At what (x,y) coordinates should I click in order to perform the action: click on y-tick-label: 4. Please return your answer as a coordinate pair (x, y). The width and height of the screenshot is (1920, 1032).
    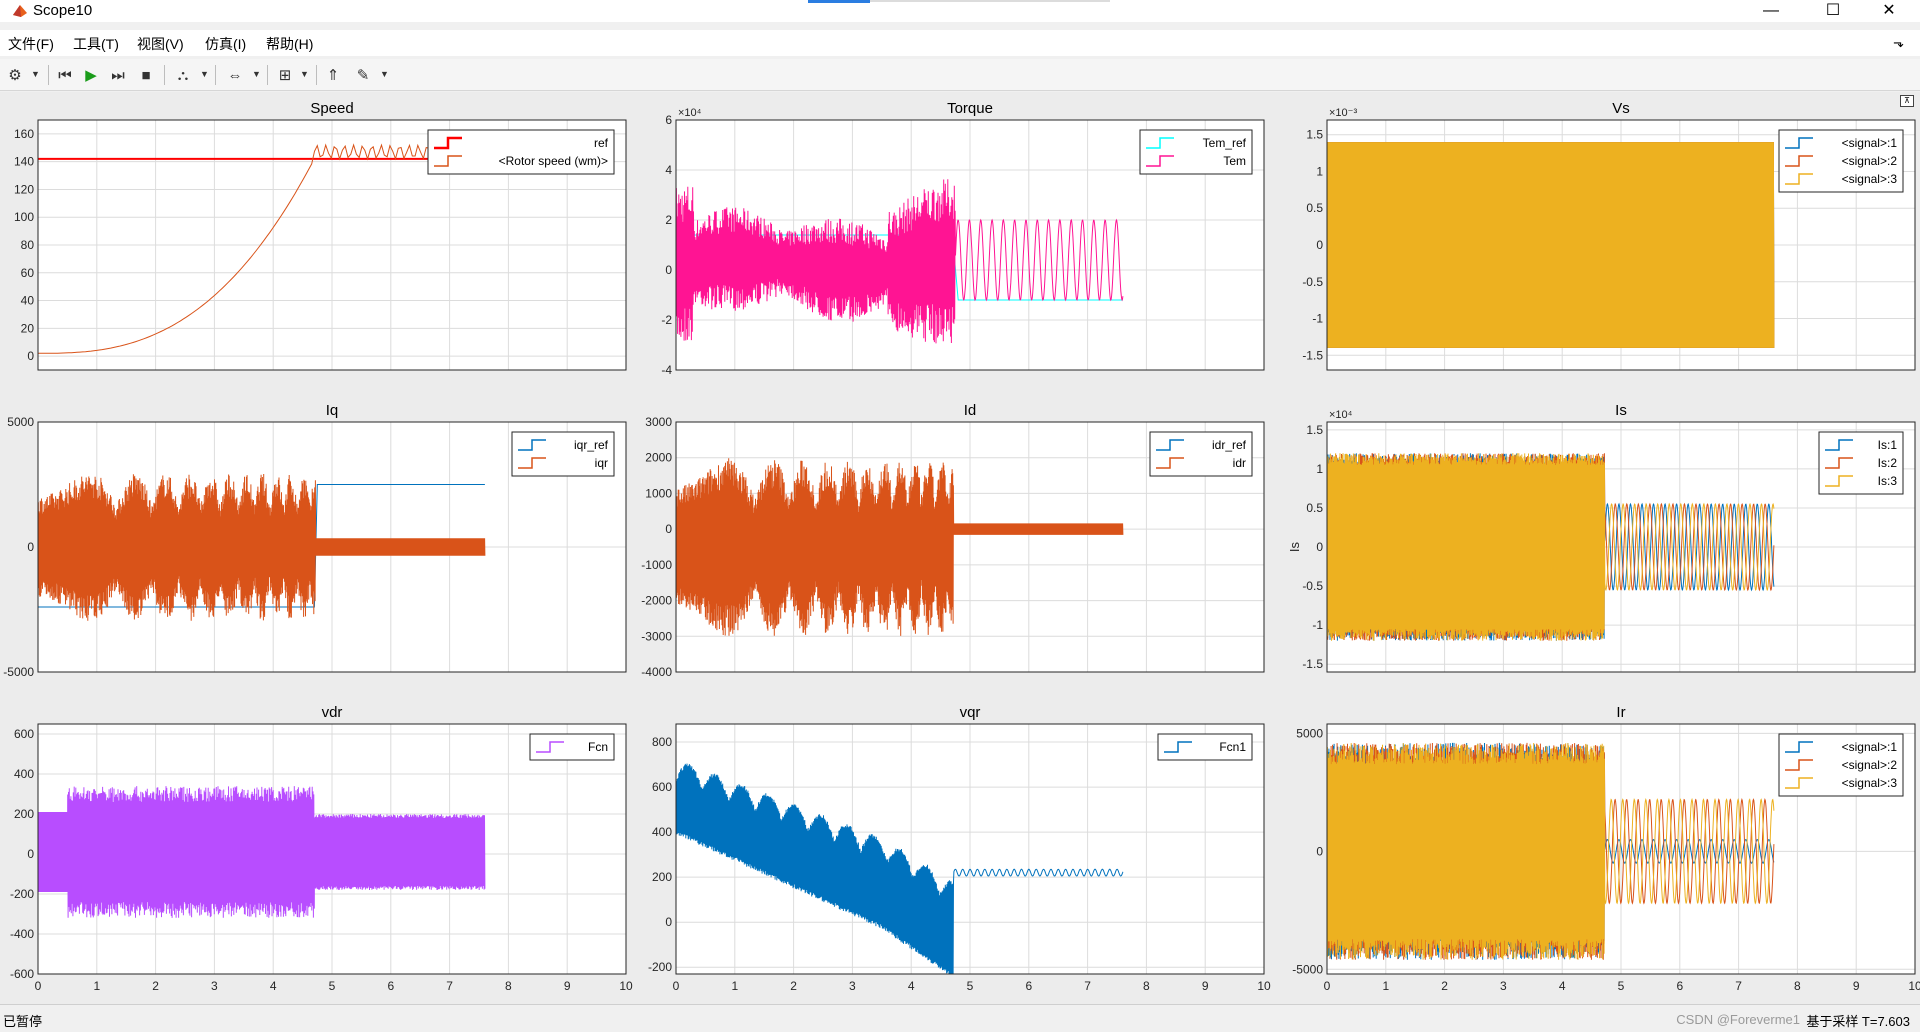
    Looking at the image, I should click on (668, 170).